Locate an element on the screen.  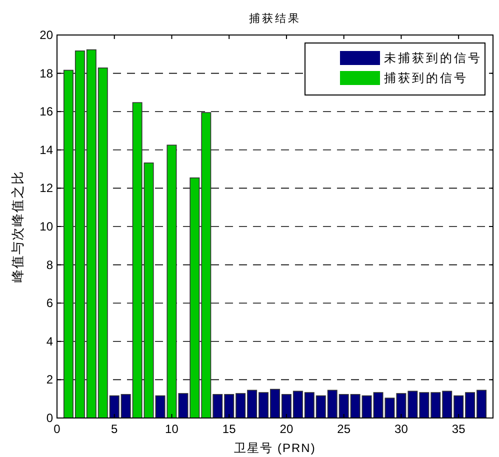
y-tick-label: 2 is located at coordinates (50, 379).